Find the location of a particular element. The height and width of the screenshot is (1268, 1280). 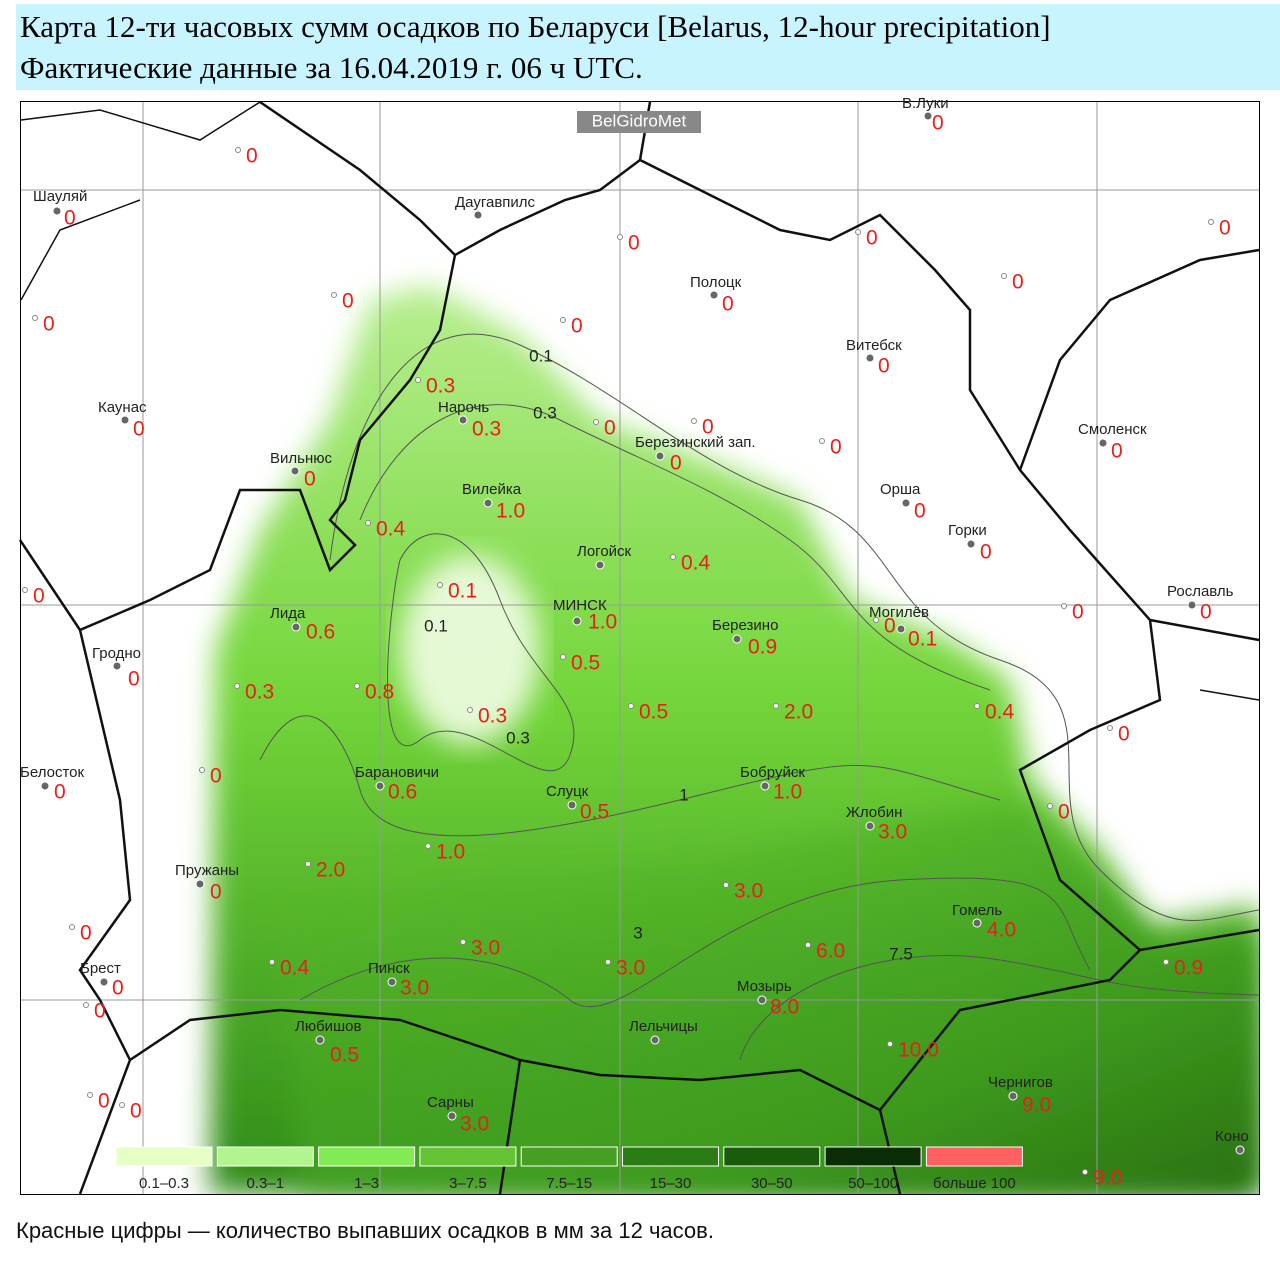

station-name: Сарны is located at coordinates (450, 1102).